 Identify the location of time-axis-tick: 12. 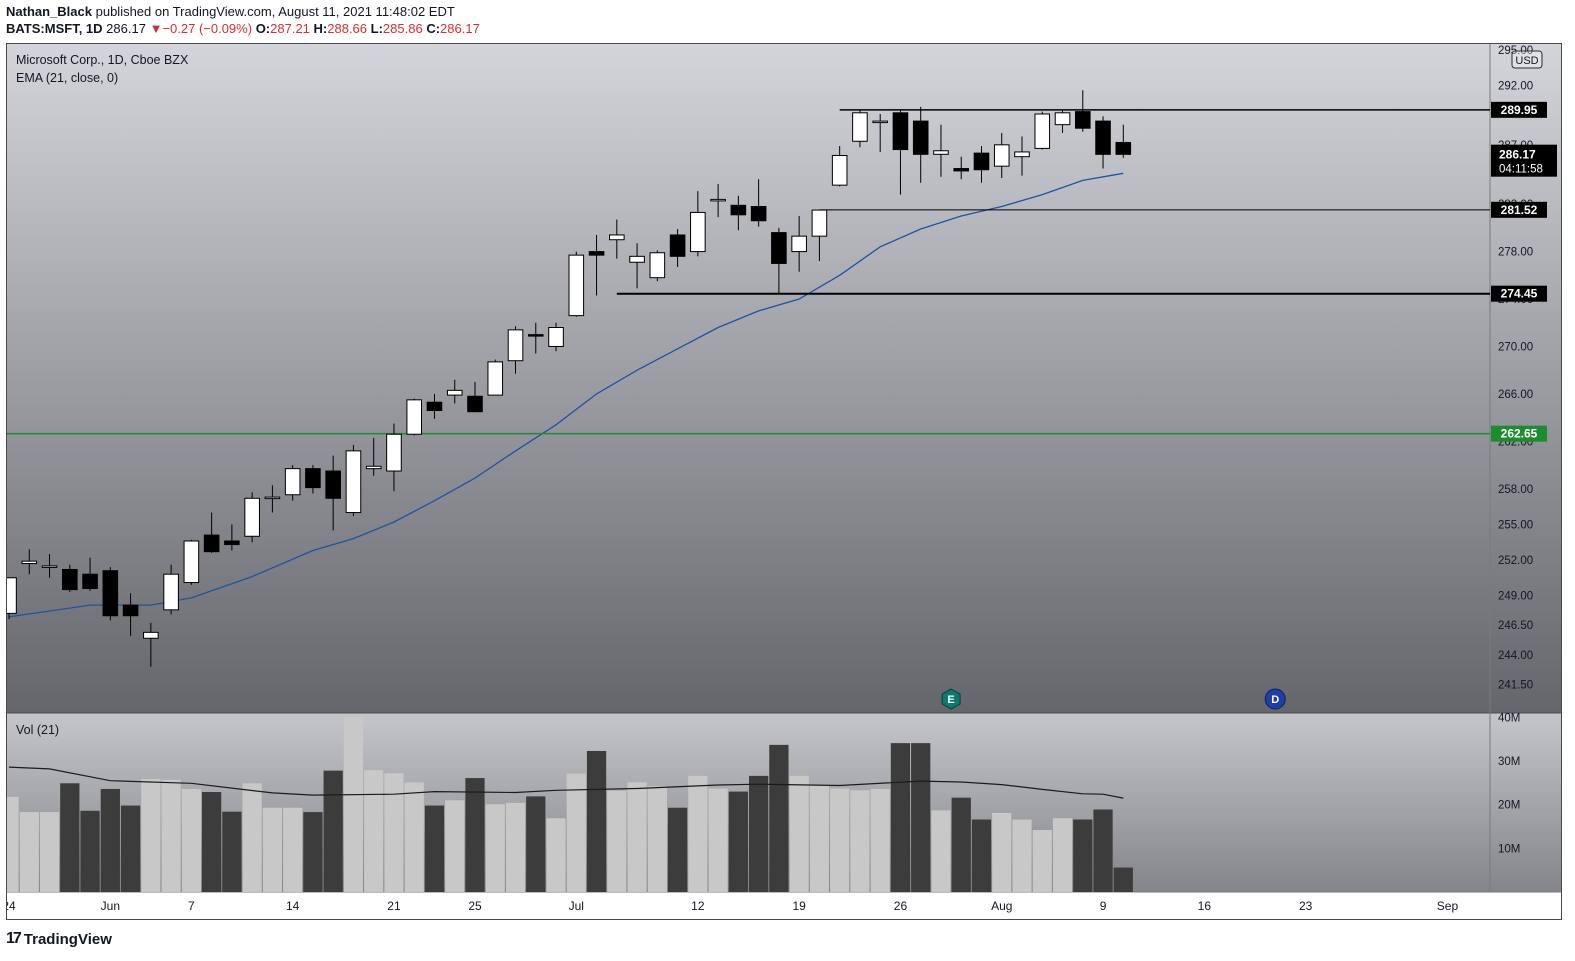
(698, 906).